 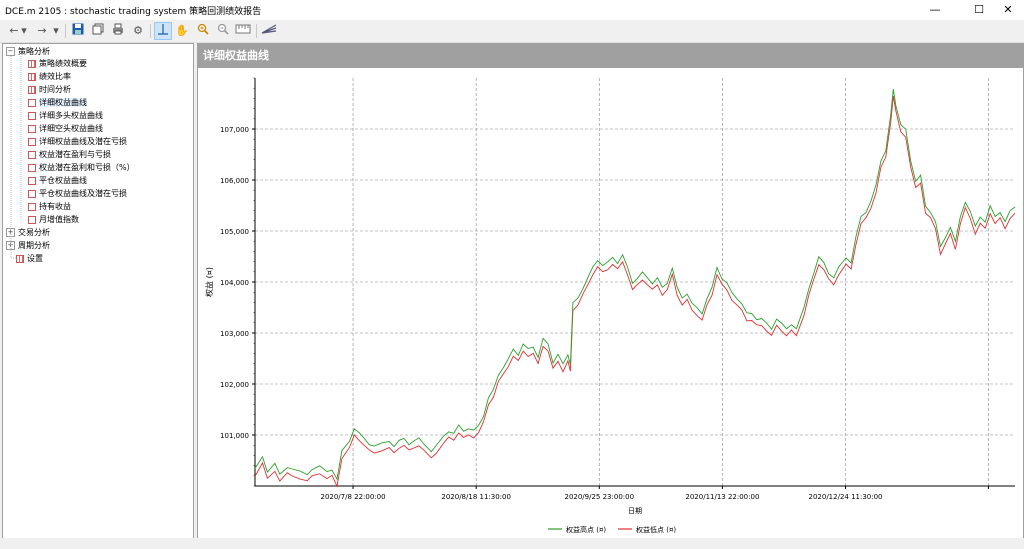 I want to click on collapse-icon: −, so click(x=10, y=51).